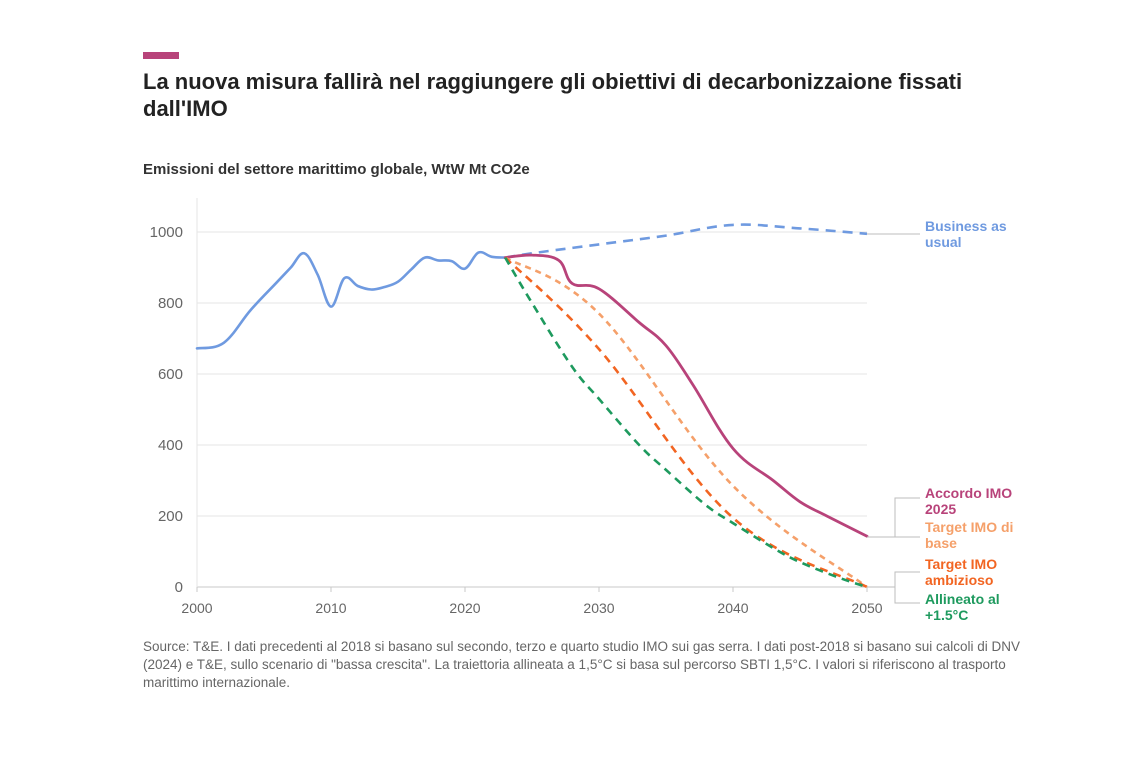 This screenshot has height=761, width=1132. Describe the element at coordinates (170, 516) in the screenshot. I see `y-tick-label: 200` at that location.